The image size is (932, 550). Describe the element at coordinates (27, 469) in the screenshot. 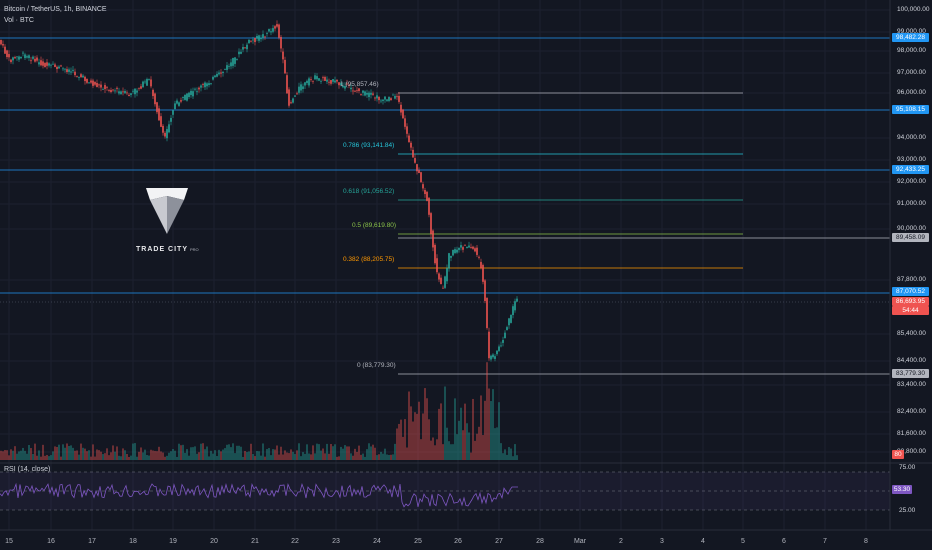

I see `rsi-label: RSI (14, close)` at that location.